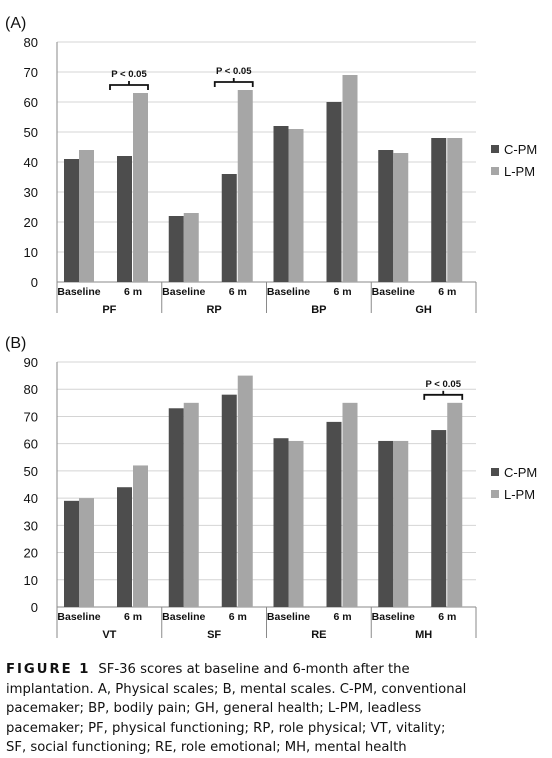 This screenshot has height=758, width=552. Describe the element at coordinates (48, 669) in the screenshot. I see `caption-label: FIGURE 1` at that location.